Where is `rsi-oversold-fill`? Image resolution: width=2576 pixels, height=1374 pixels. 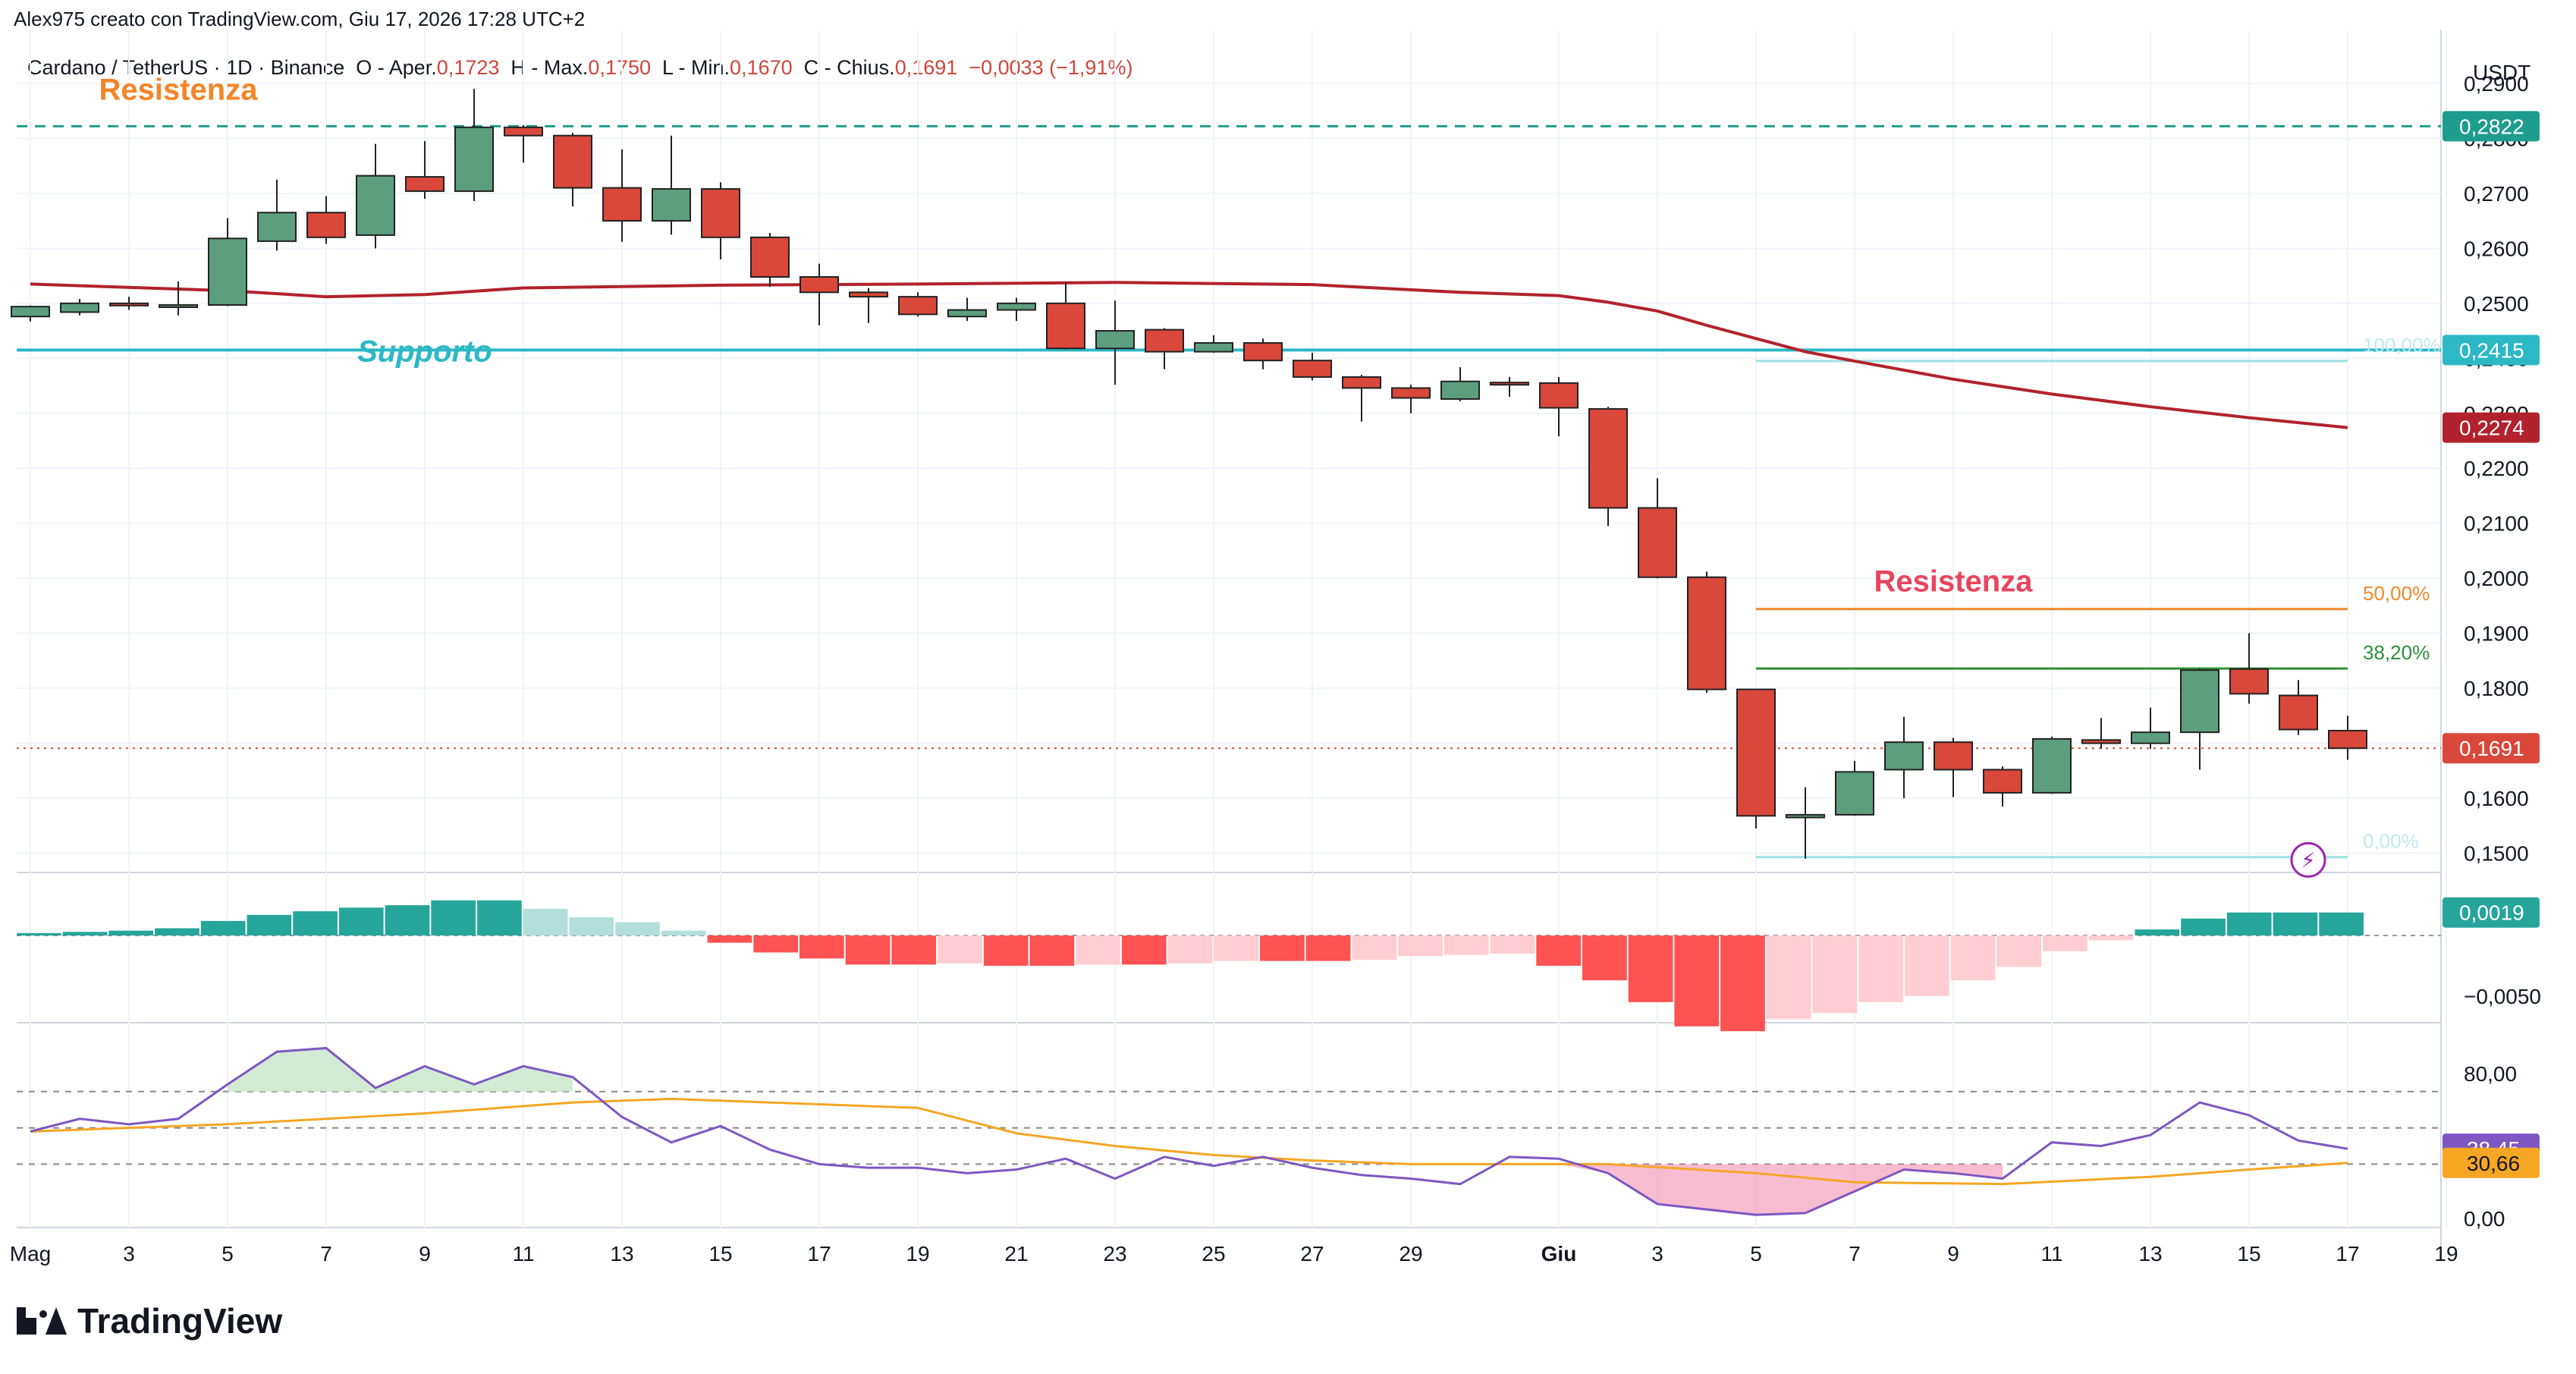
rsi-oversold-fill is located at coordinates (1781, 1189).